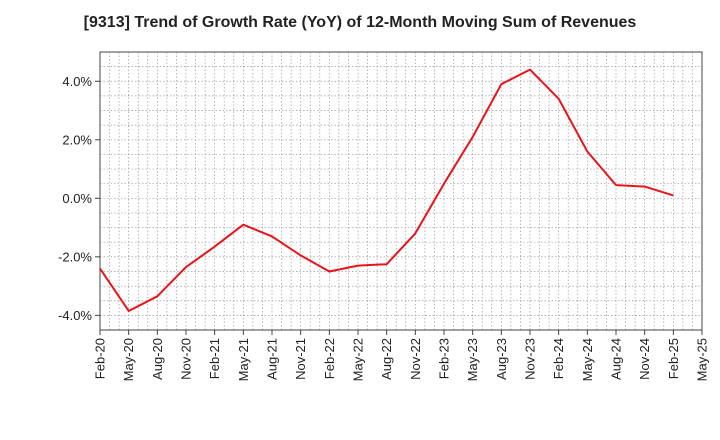 Image resolution: width=720 pixels, height=440 pixels. What do you see at coordinates (472, 359) in the screenshot?
I see `x-tick-label: May-23` at bounding box center [472, 359].